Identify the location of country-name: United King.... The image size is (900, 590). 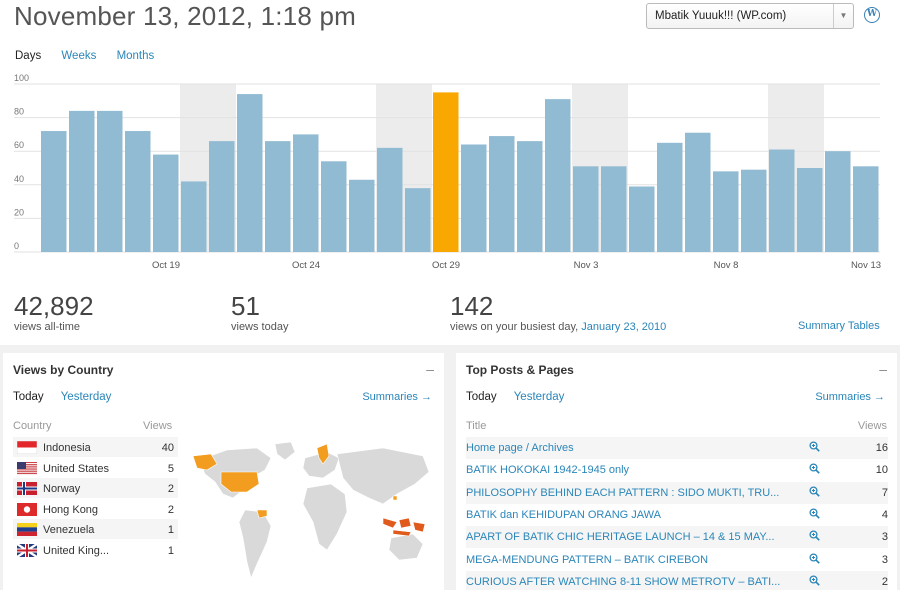
(76, 550).